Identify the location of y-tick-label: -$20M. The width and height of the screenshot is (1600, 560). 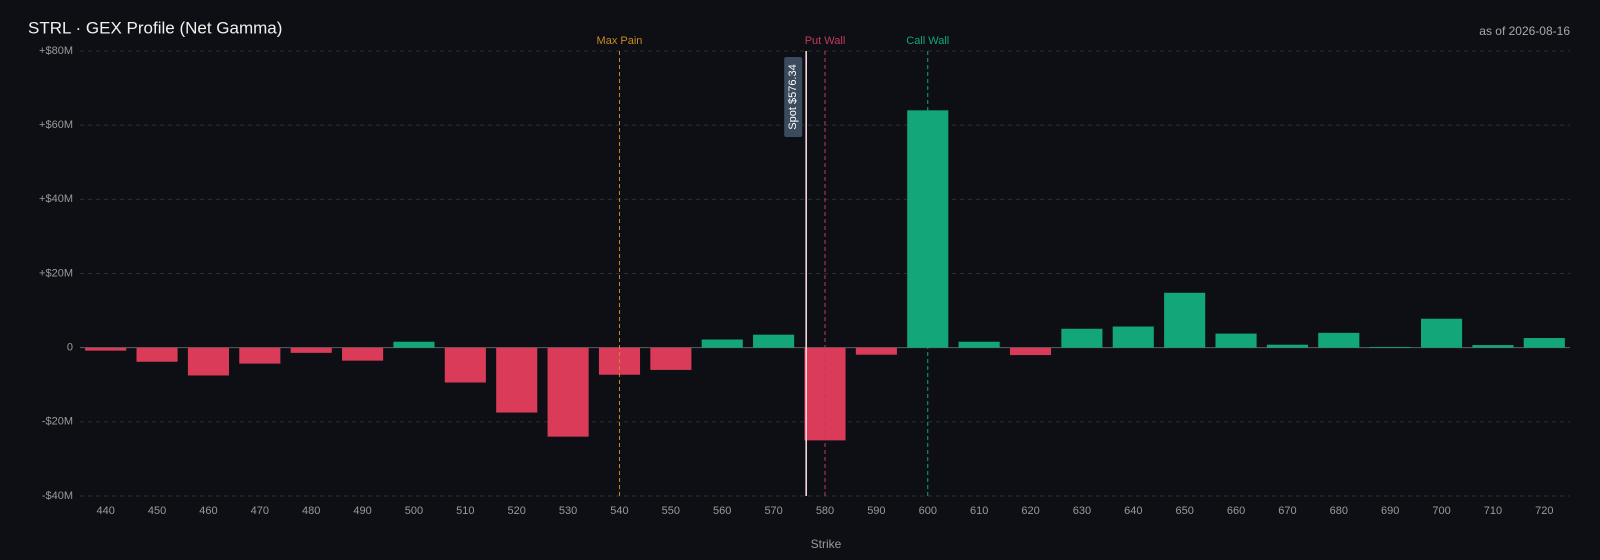
(57, 422).